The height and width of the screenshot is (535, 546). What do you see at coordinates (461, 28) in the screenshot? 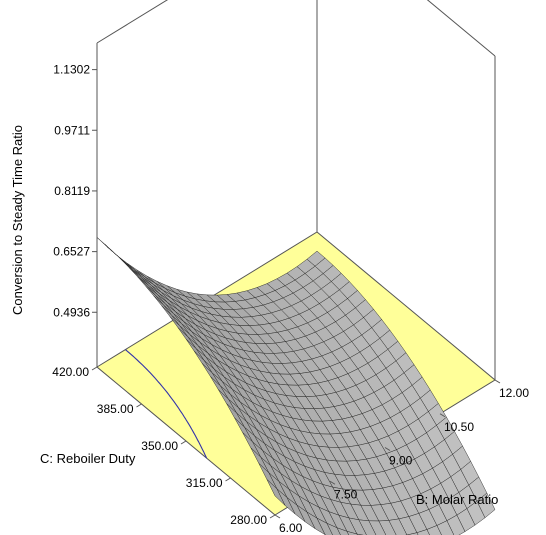
I see `frame-top-back-right` at bounding box center [461, 28].